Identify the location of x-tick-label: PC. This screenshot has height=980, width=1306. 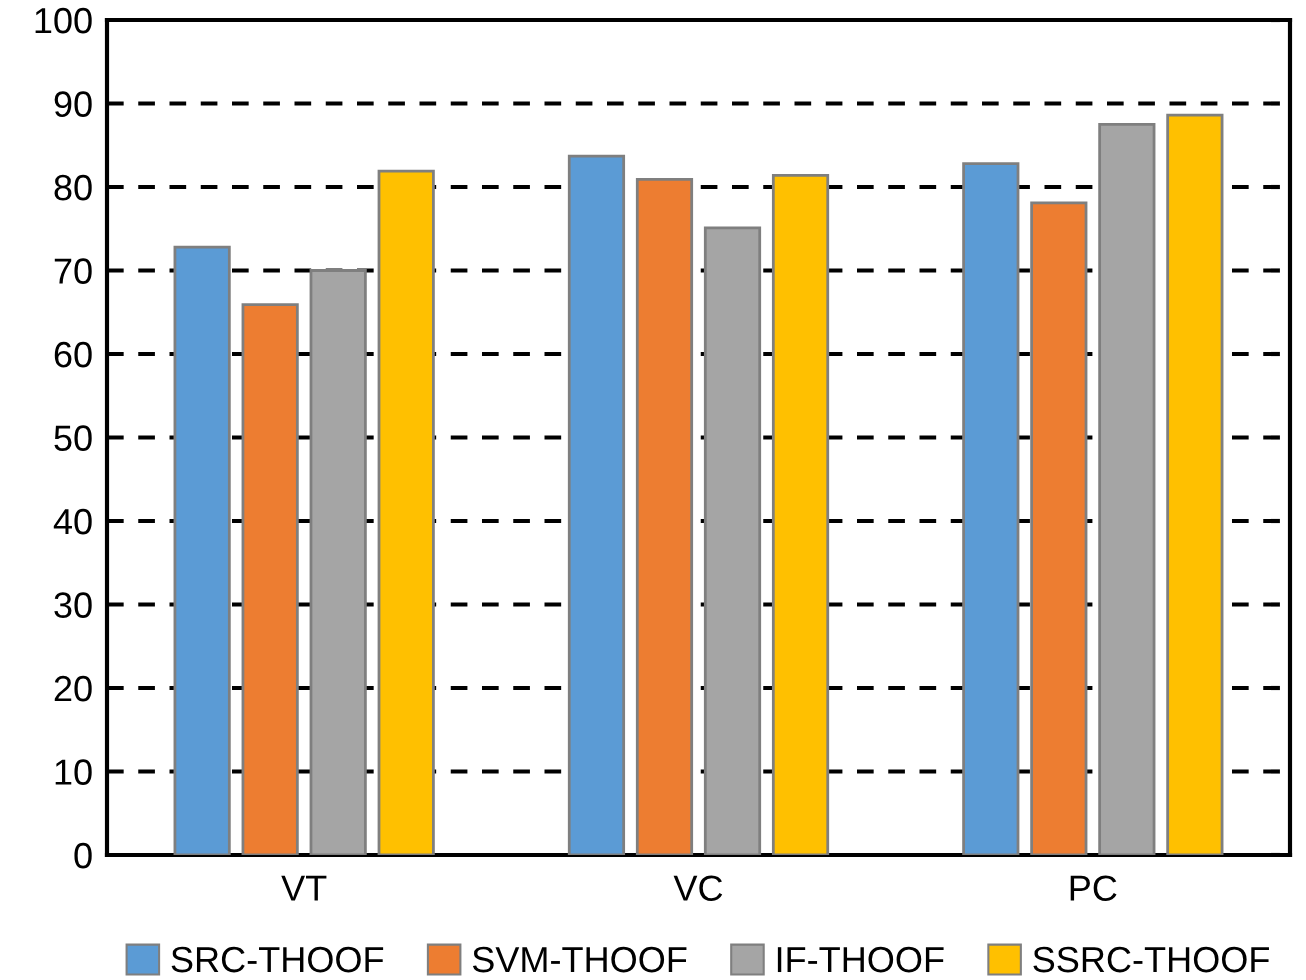
(1093, 888).